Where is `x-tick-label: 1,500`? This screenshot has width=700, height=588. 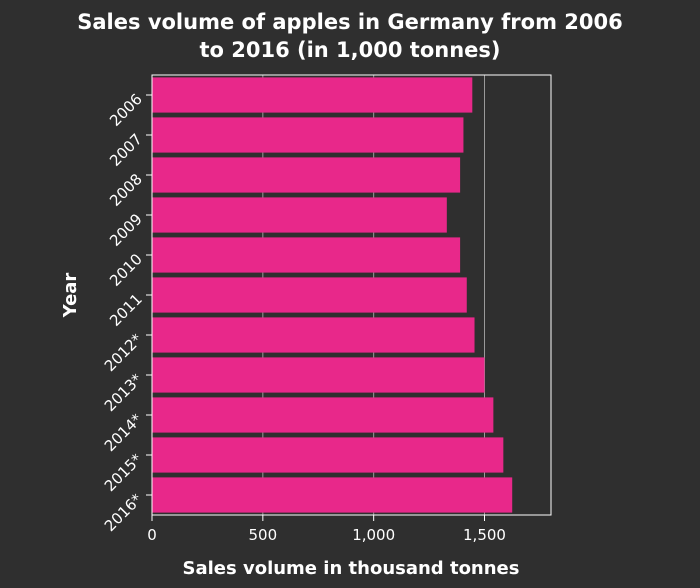 x-tick-label: 1,500 is located at coordinates (484, 535).